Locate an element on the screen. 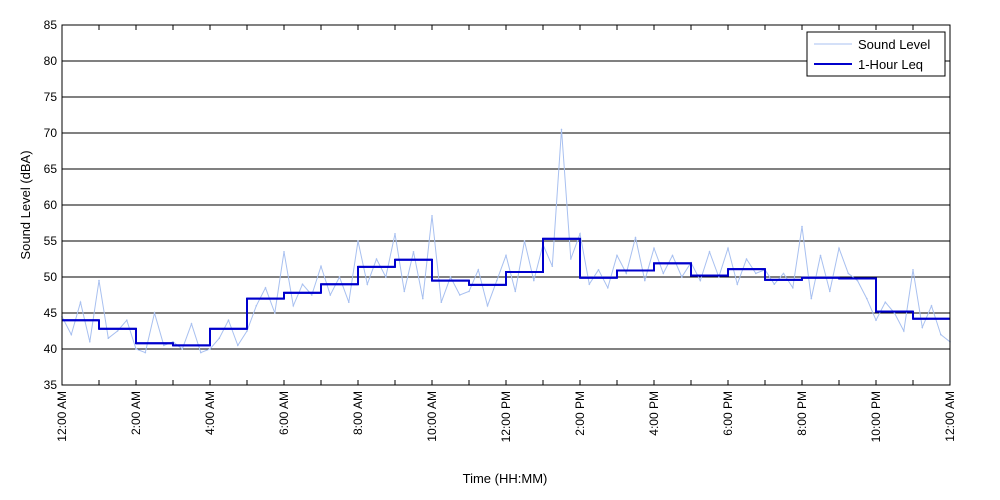 The width and height of the screenshot is (1000, 500). y-tick-label: 85 is located at coordinates (51, 25).